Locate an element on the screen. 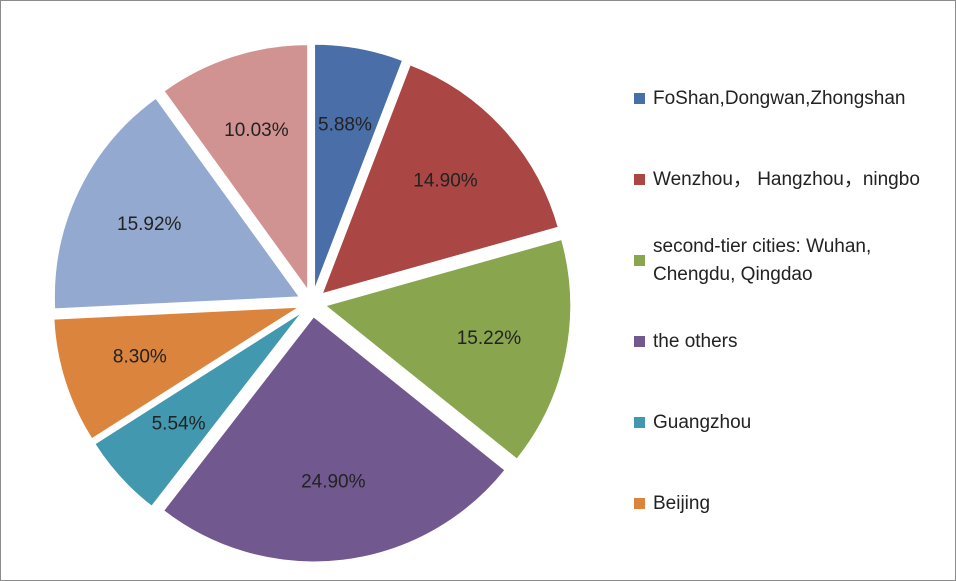 The height and width of the screenshot is (581, 956). data-label: 5.54% is located at coordinates (179, 424).